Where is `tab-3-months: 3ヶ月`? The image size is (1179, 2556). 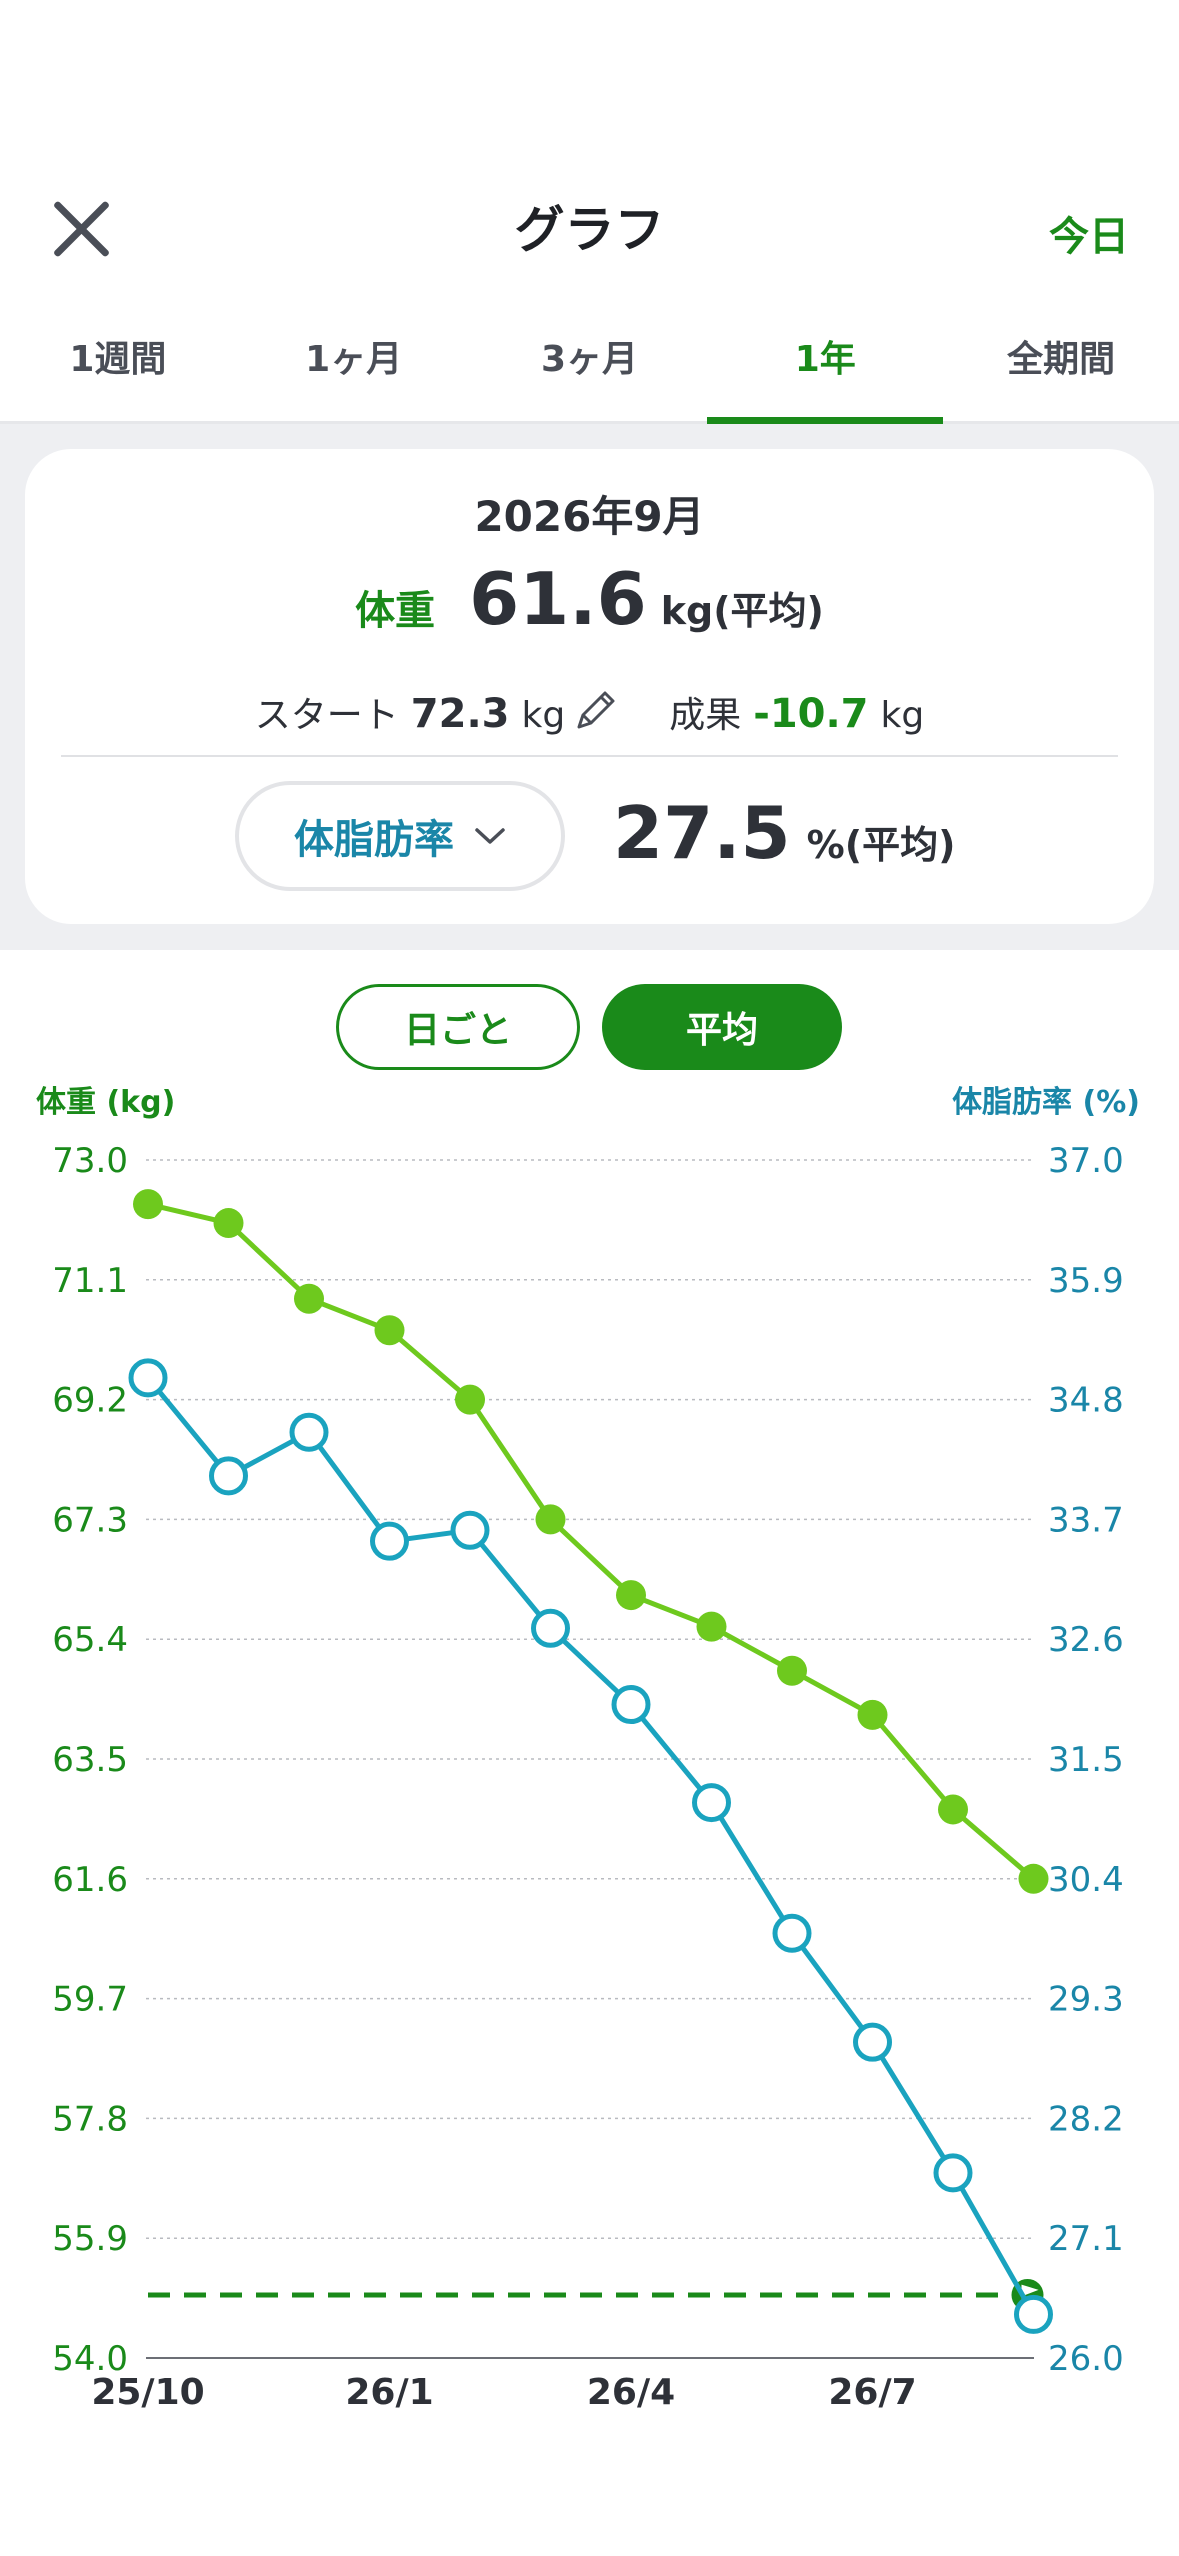
tab-3-months: 3ヶ月 is located at coordinates (589, 359).